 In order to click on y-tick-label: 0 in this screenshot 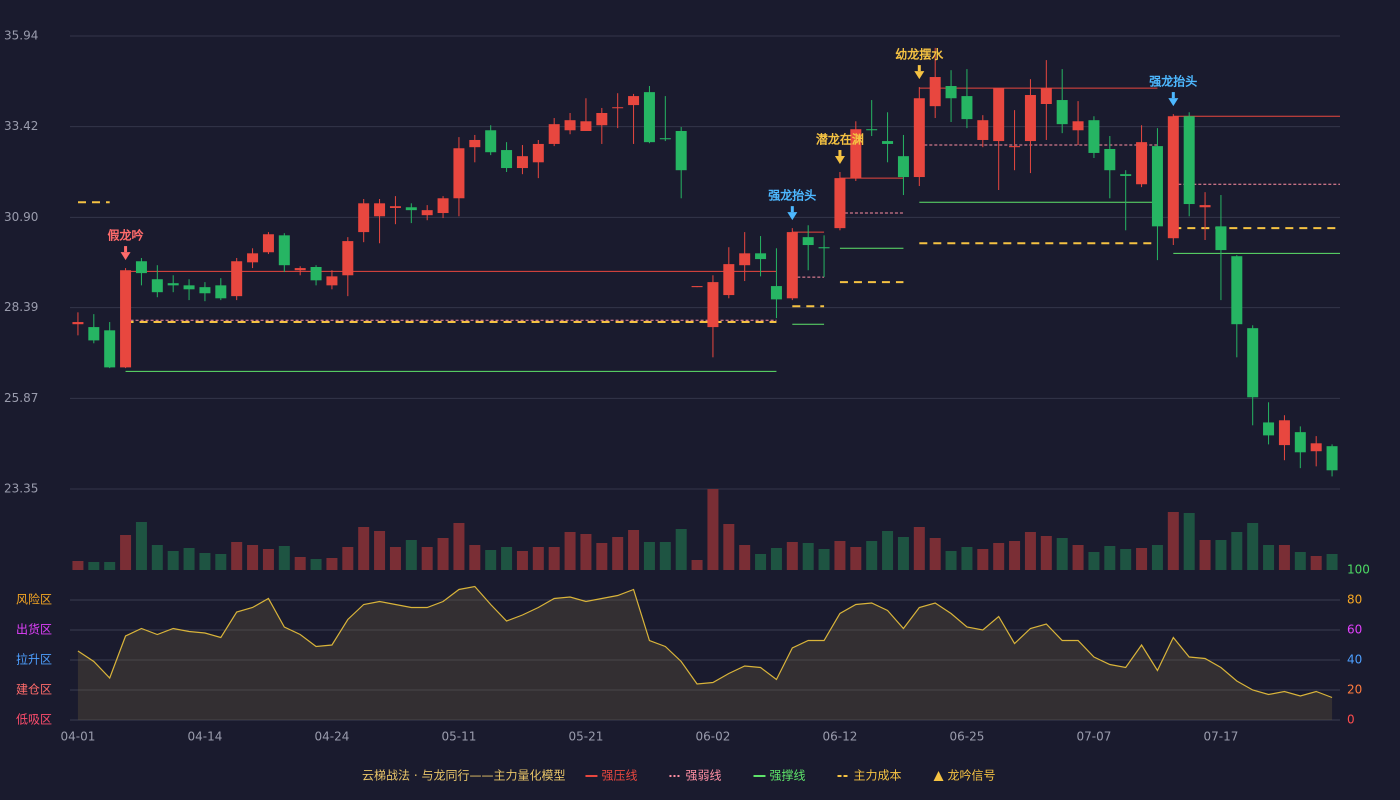, I will do `click(1351, 720)`.